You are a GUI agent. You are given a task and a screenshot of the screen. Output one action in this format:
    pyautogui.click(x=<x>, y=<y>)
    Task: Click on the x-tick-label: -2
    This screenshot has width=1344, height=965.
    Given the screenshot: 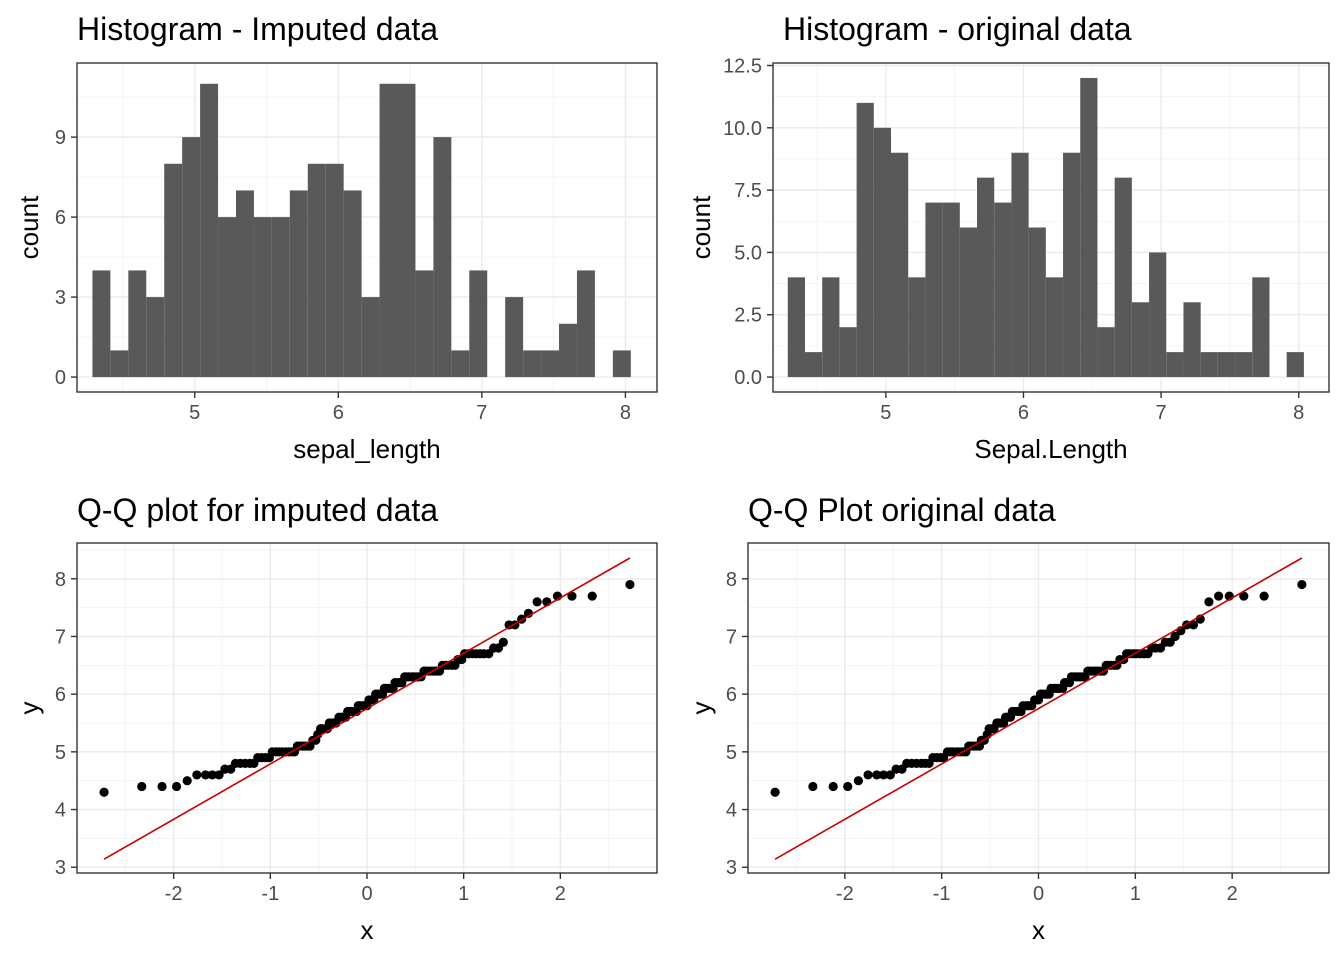 What is the action you would take?
    pyautogui.click(x=174, y=894)
    